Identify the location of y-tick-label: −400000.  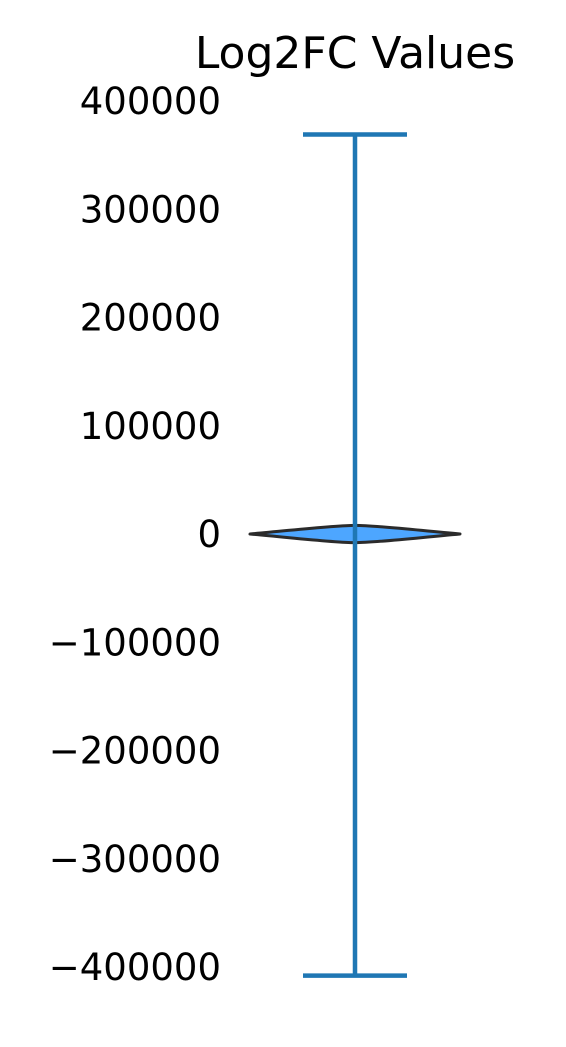
(135, 967).